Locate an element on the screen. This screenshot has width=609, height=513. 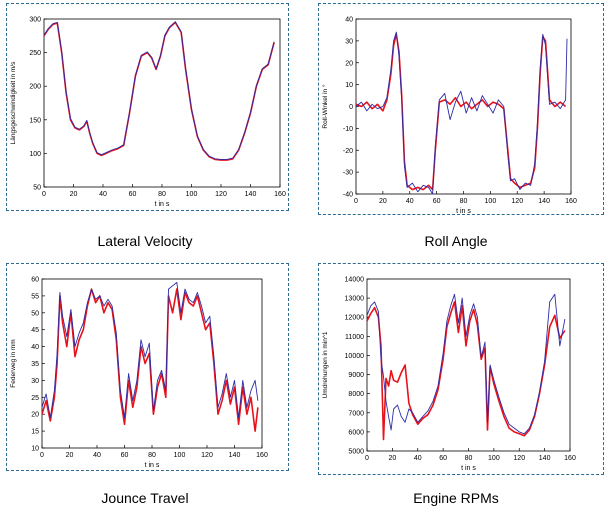
y-tick-label: 45 is located at coordinates (35, 330).